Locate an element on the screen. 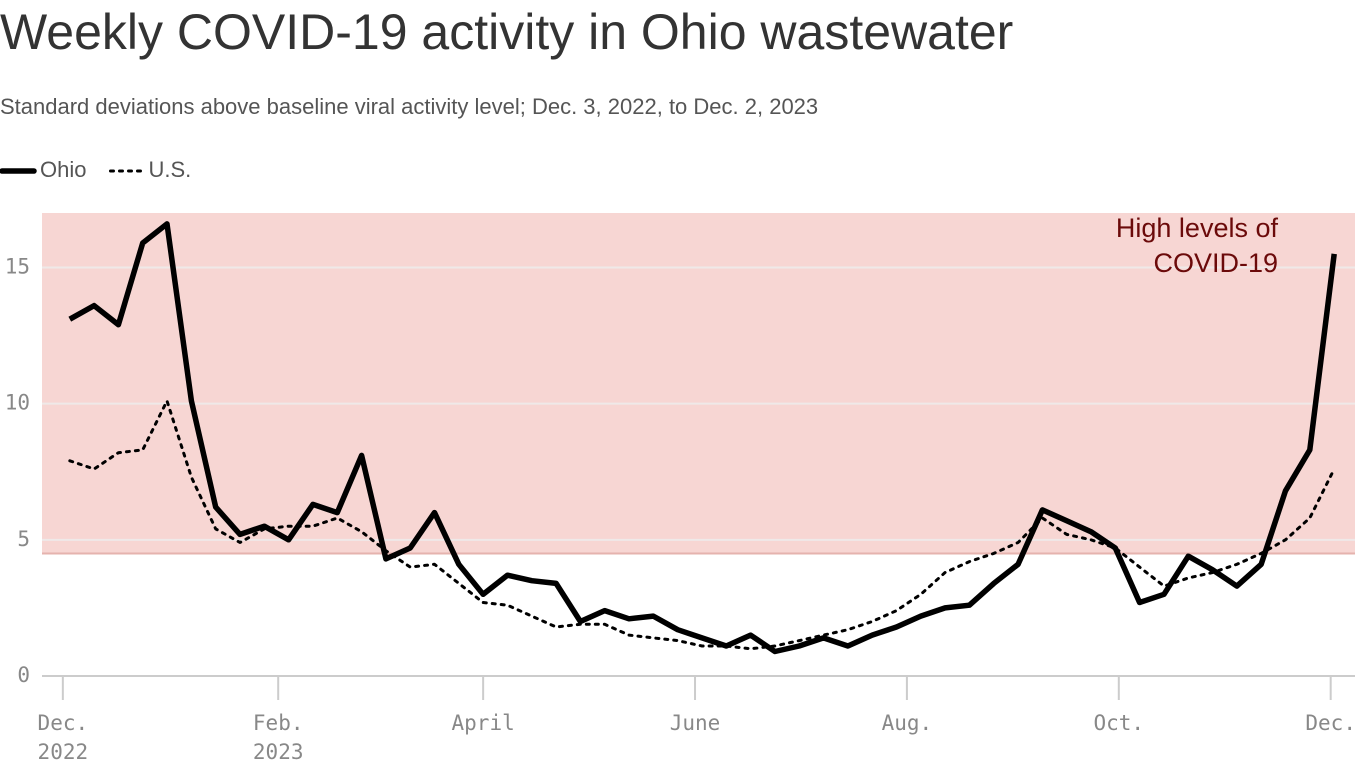 Image resolution: width=1366 pixels, height=773 pixels. annotation: High levels of is located at coordinates (1197, 228).